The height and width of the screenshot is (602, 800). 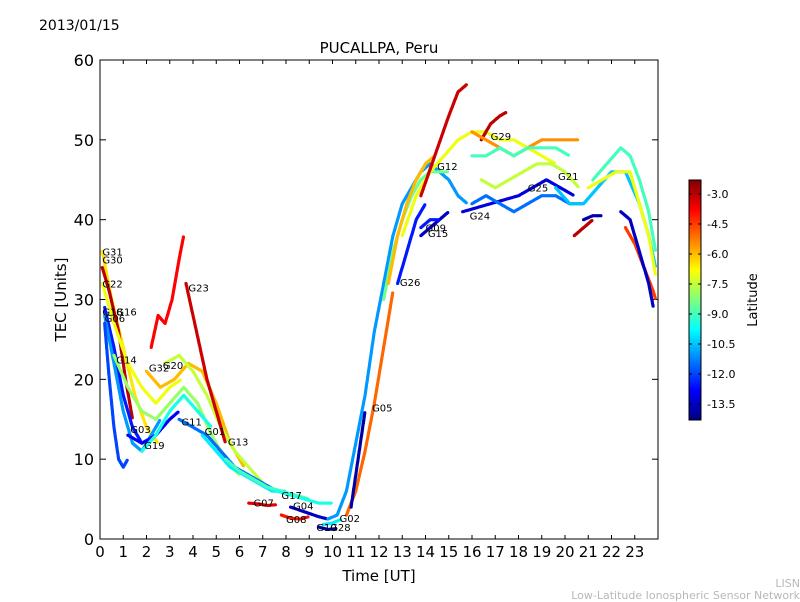 I want to click on satellite-label-g21: G21, so click(x=568, y=177).